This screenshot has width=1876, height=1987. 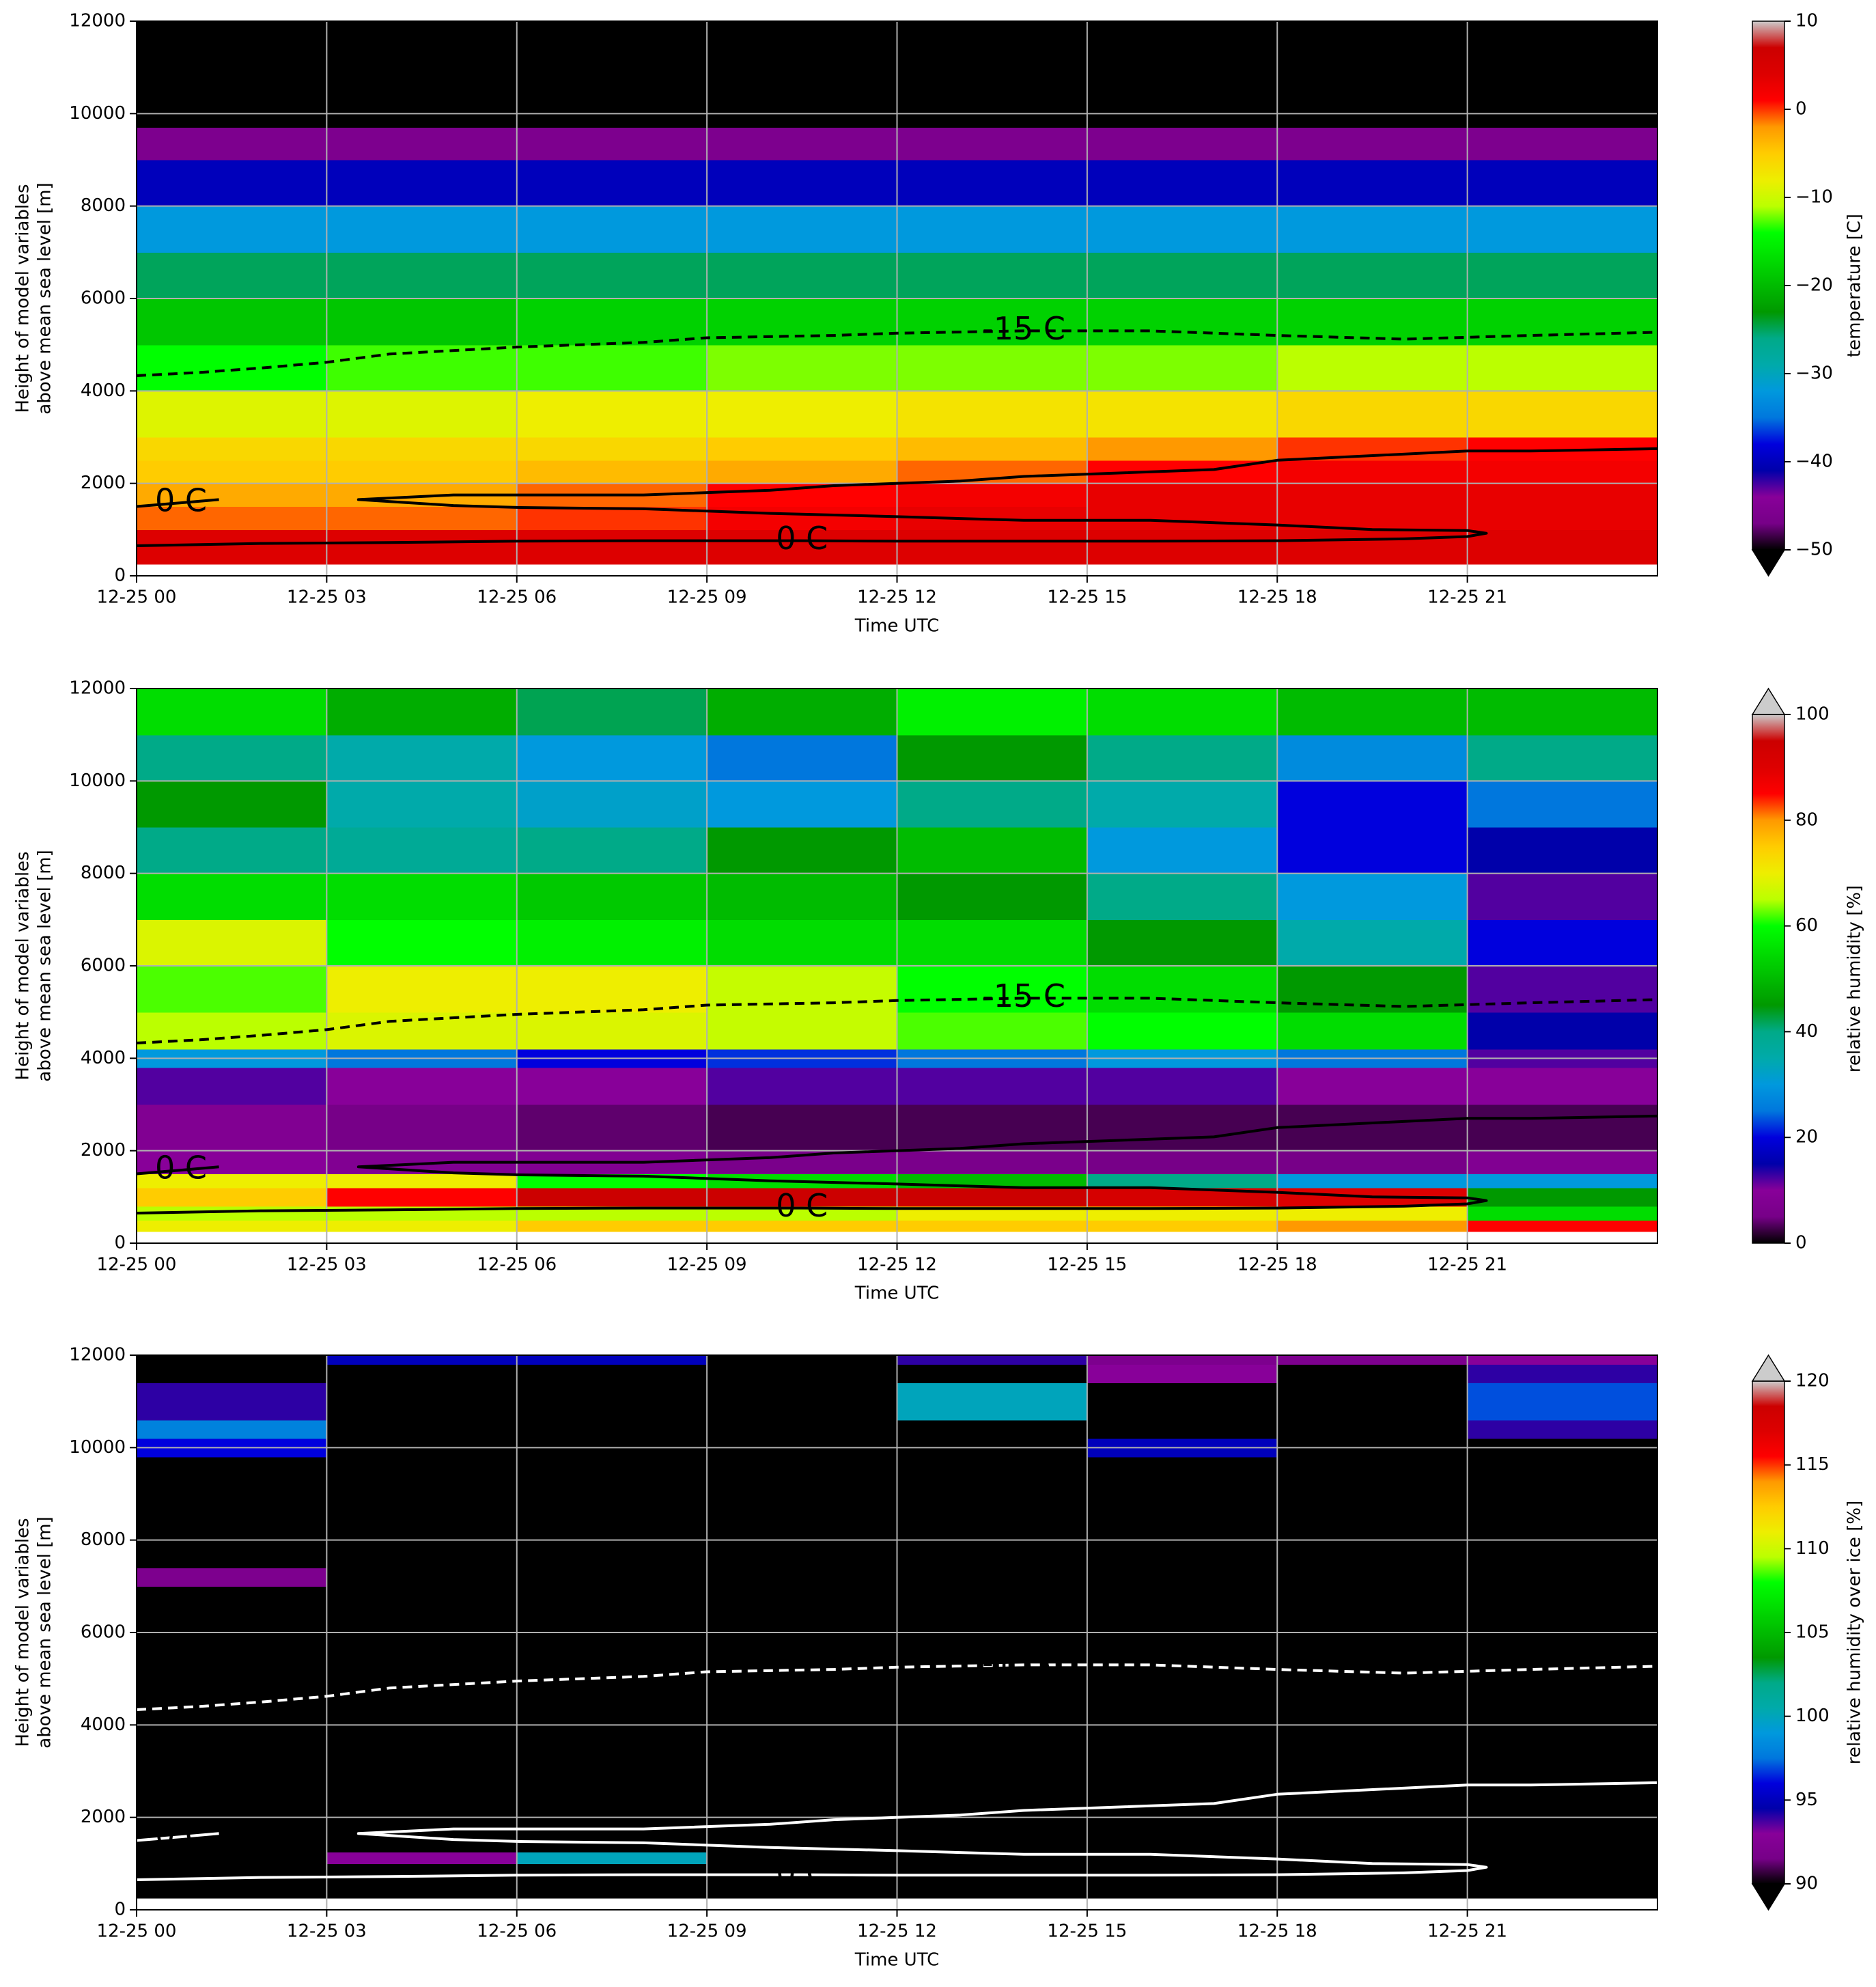 I want to click on colorbar-title: relative humidity over ice [%], so click(x=1855, y=1633).